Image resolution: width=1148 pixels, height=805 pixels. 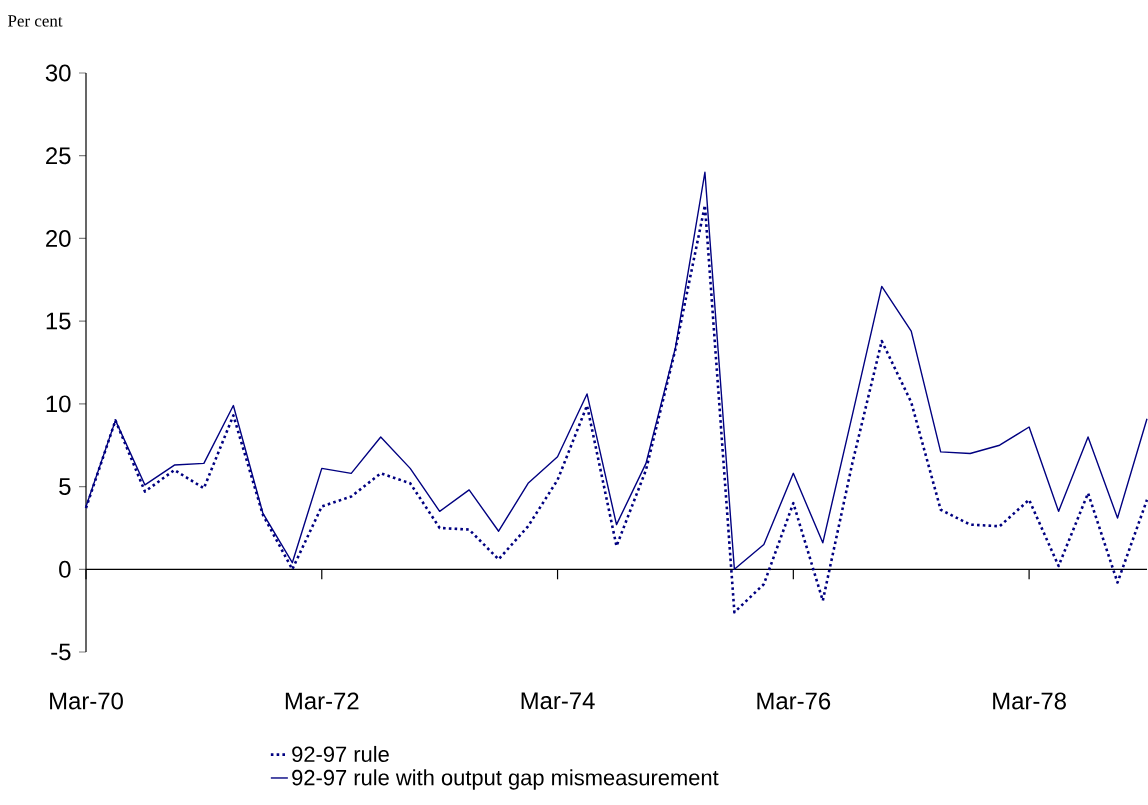 What do you see at coordinates (340, 754) in the screenshot?
I see `legend-label: 92-97 rule` at bounding box center [340, 754].